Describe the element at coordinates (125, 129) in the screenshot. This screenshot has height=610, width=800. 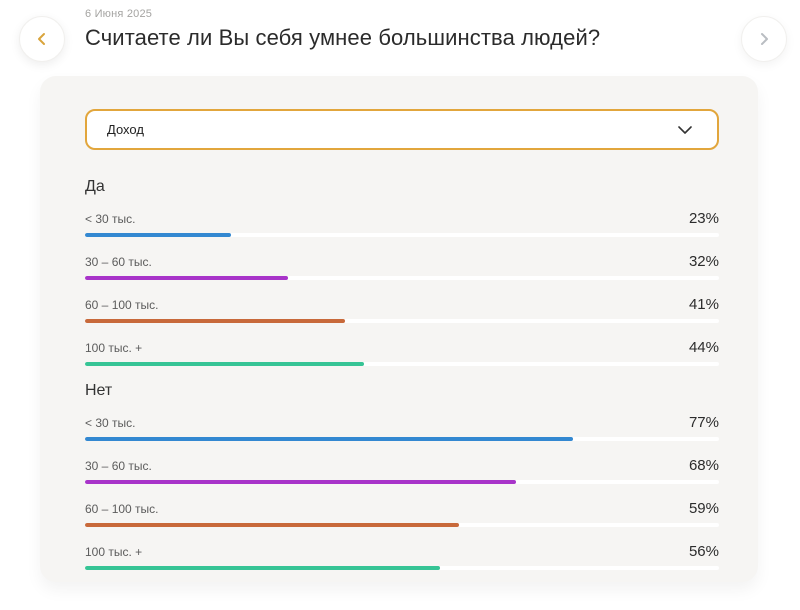
I see `filter-dropdown-value: Доход` at that location.